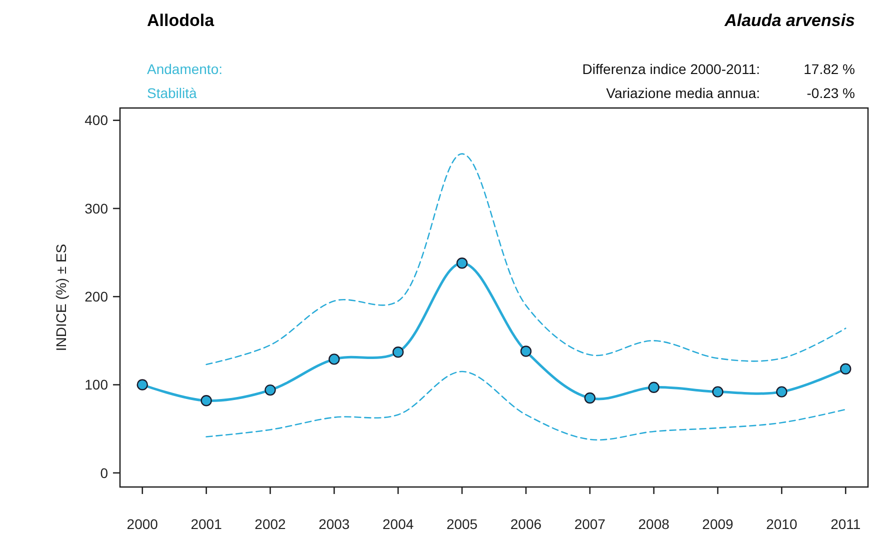  I want to click on x-tick-label: 2002, so click(270, 524).